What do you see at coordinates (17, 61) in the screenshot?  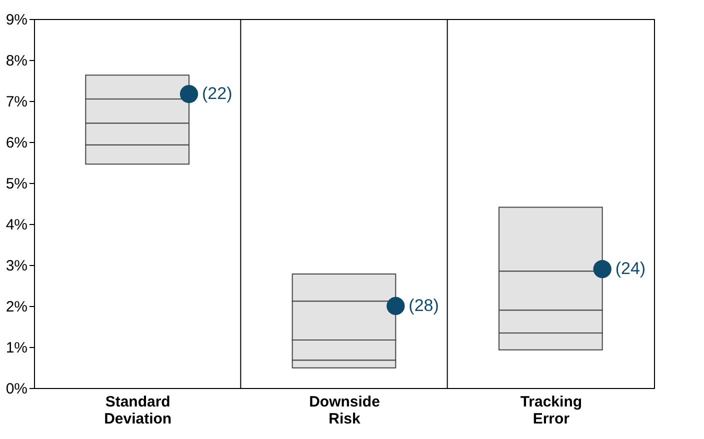 I see `y-tick-label: 8%` at bounding box center [17, 61].